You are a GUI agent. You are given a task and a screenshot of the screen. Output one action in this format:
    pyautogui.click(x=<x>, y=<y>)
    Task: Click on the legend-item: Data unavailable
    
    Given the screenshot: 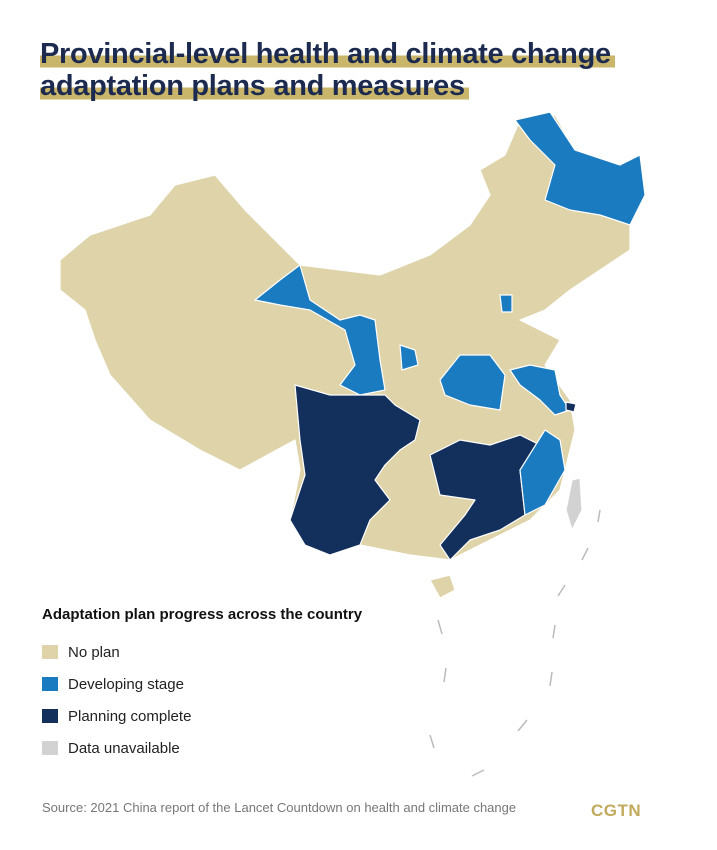 What is the action you would take?
    pyautogui.click(x=111, y=748)
    